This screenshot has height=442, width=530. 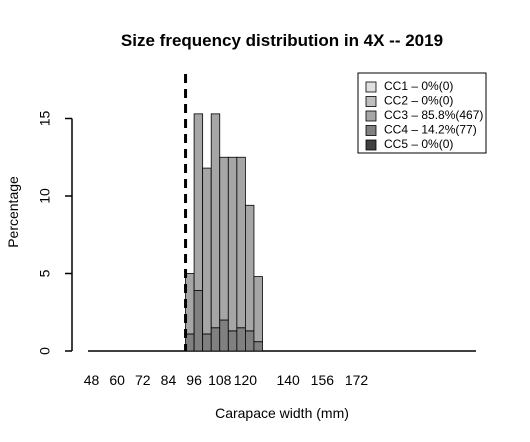 What do you see at coordinates (433, 115) in the screenshot?
I see `legend-label: CC3 – 85.8%(467)` at bounding box center [433, 115].